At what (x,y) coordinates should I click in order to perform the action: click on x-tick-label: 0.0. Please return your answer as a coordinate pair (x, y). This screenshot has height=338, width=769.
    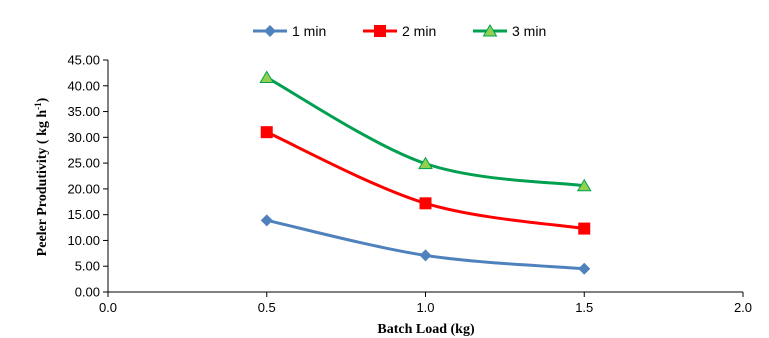
    Looking at the image, I should click on (108, 307).